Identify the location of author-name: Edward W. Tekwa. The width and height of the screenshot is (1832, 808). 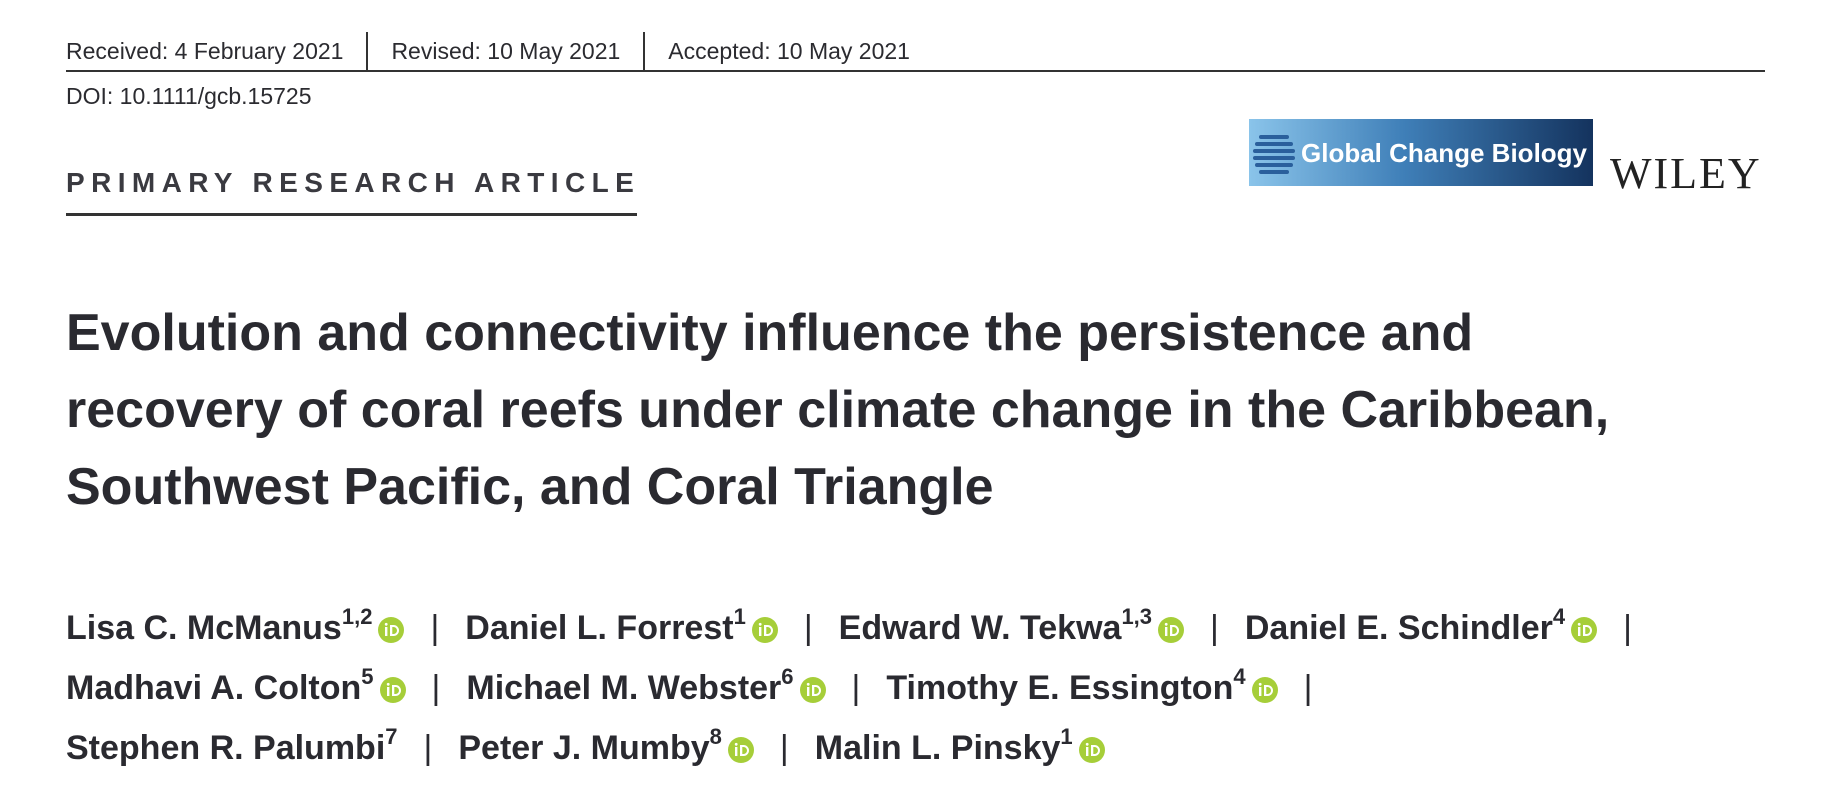
(980, 628).